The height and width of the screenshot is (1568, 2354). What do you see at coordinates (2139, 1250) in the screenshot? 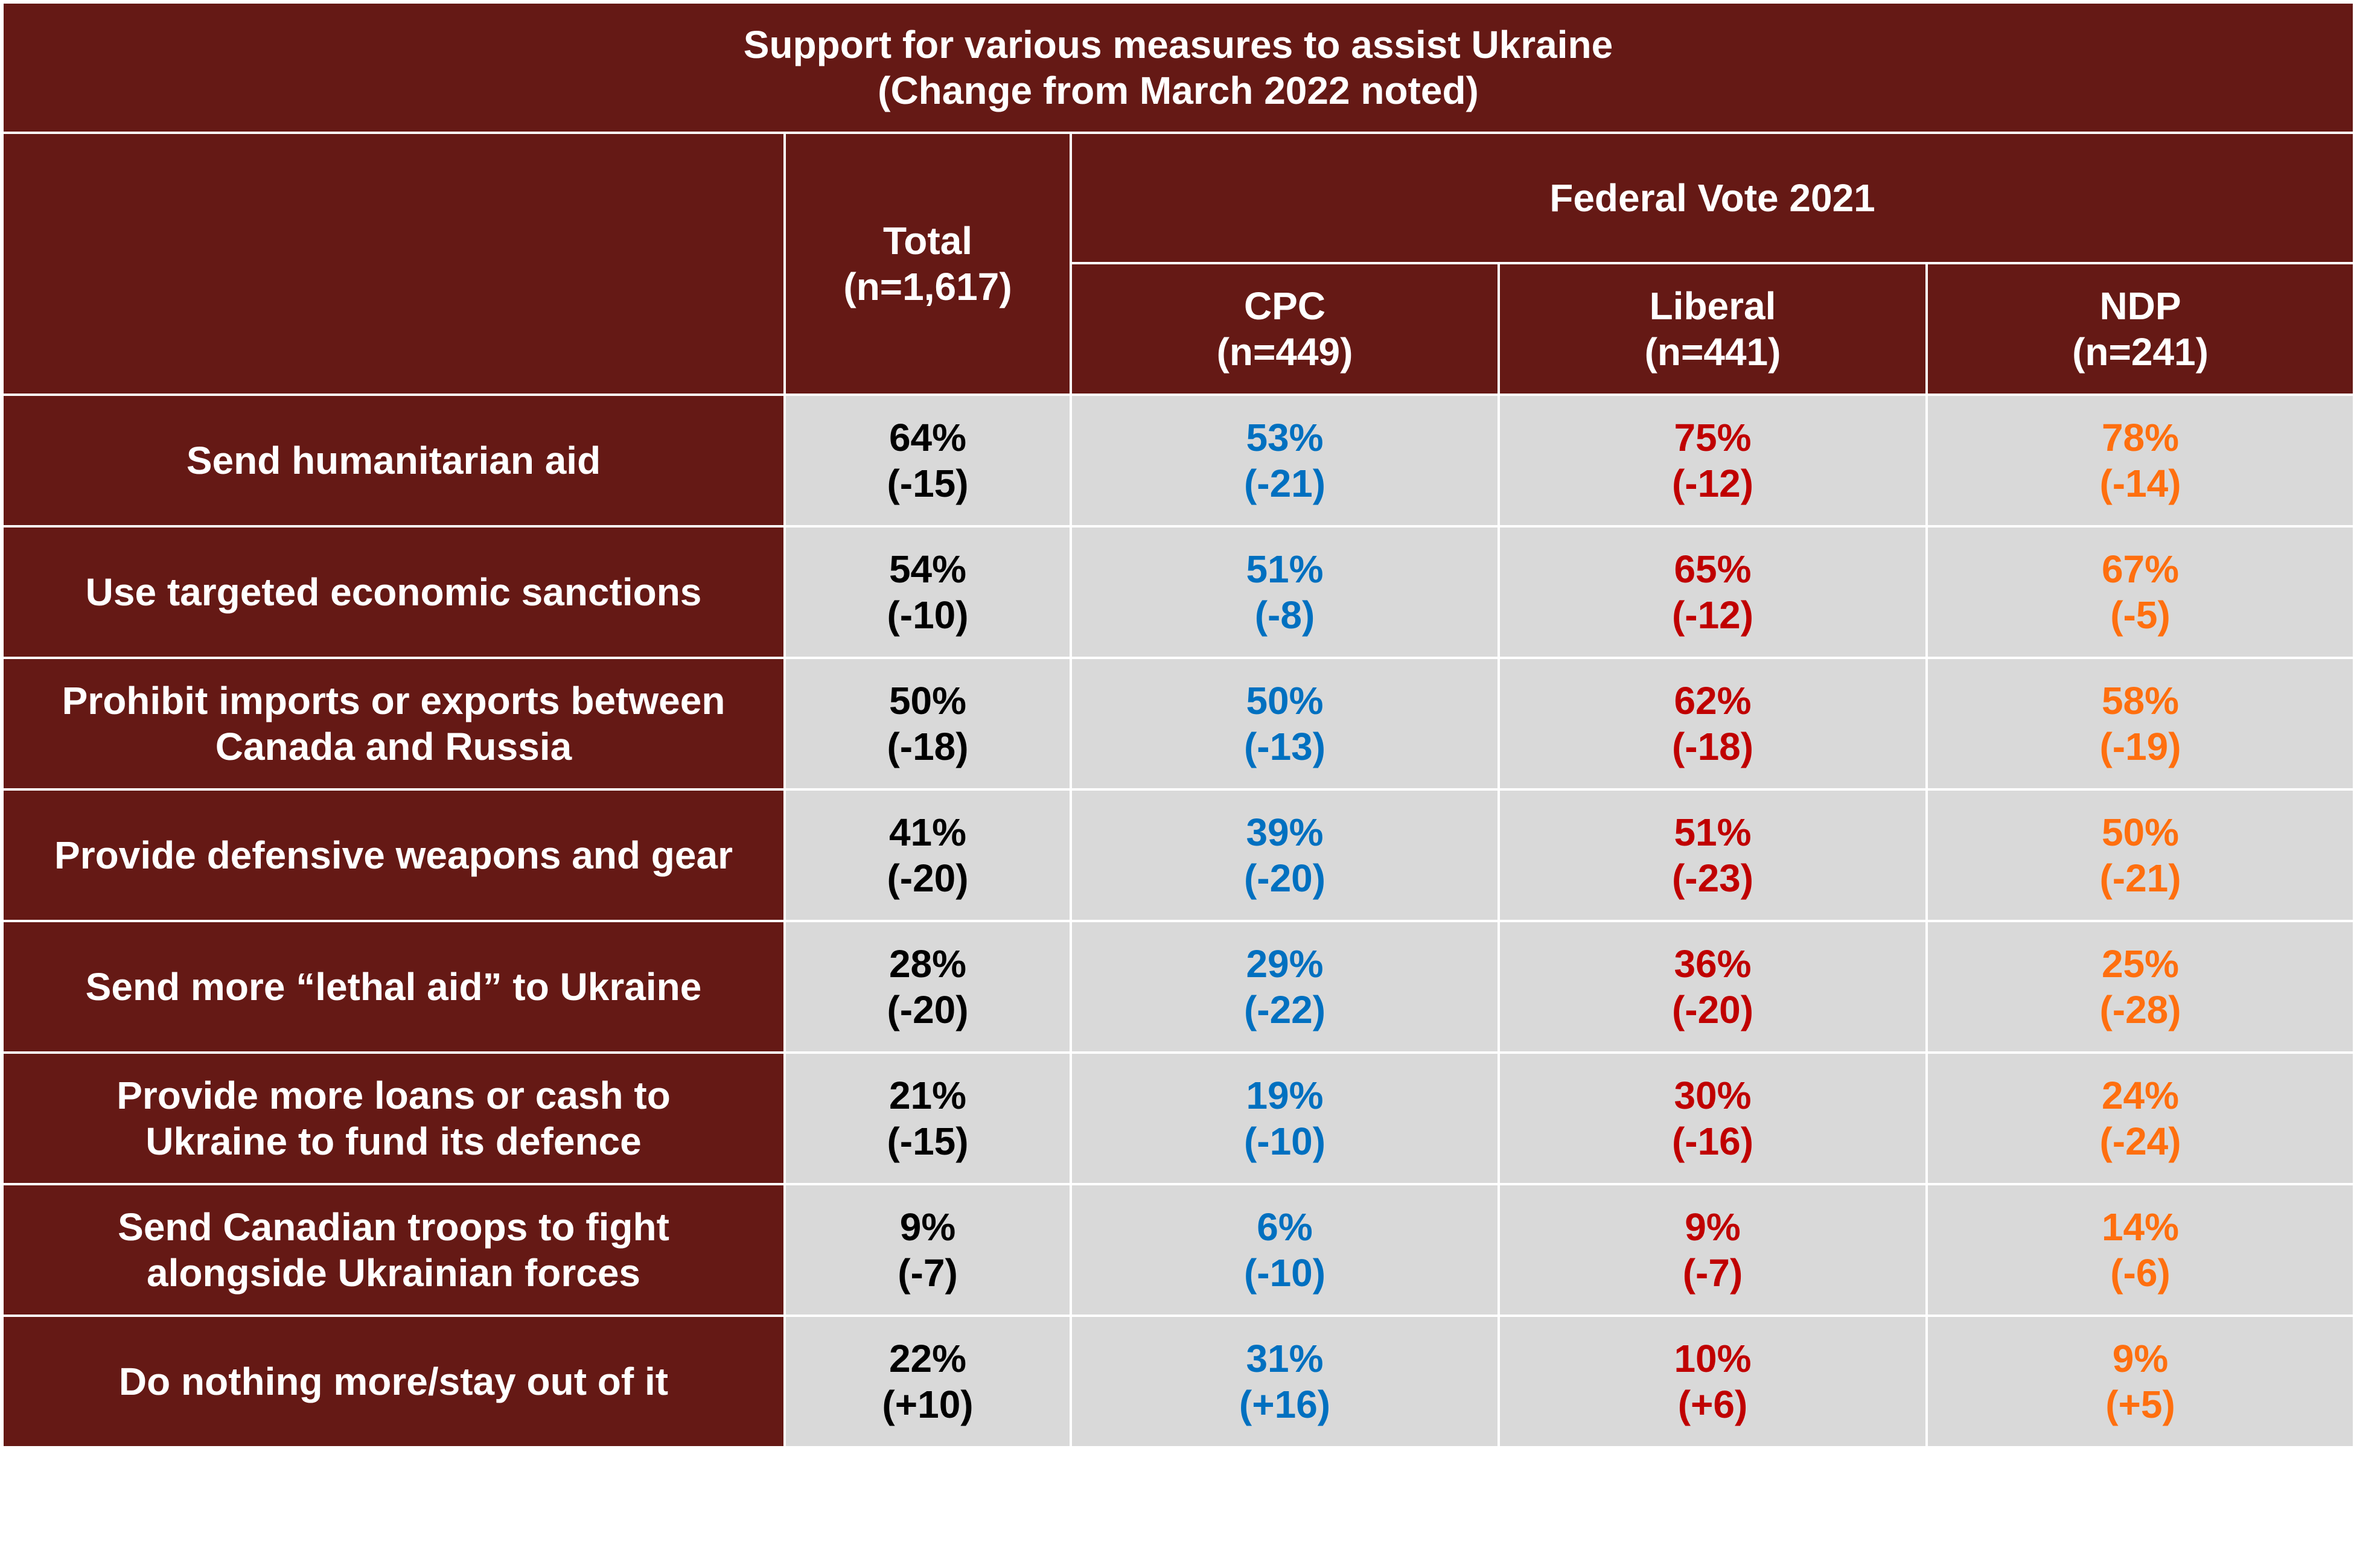
I see `cell-ndp: 14% (-6)` at bounding box center [2139, 1250].